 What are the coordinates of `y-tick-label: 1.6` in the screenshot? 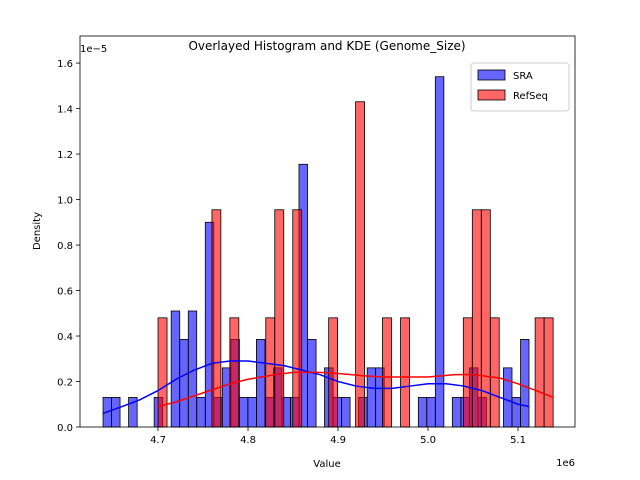 It's located at (65, 64).